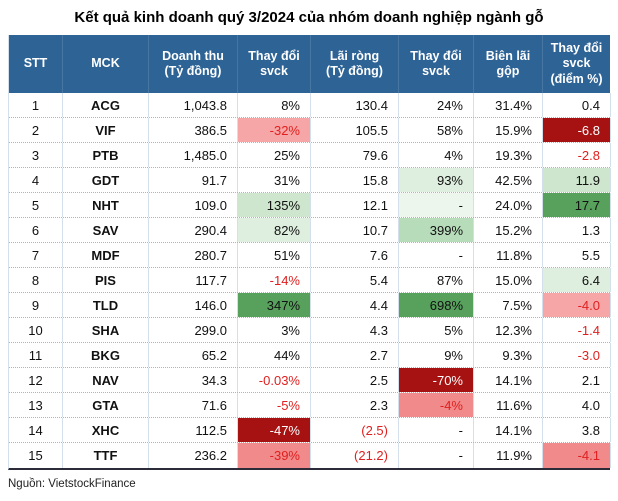  What do you see at coordinates (310, 355) in the screenshot?
I see `table-row: 11 BKG 65.2 44% 2.7 9% 9.3% -3.0` at bounding box center [310, 355].